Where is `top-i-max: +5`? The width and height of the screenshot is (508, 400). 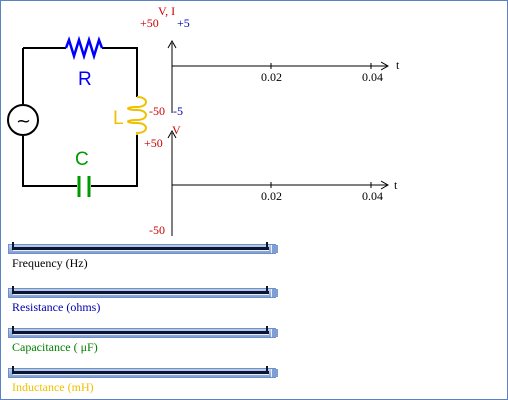
top-i-max: +5 is located at coordinates (183, 23).